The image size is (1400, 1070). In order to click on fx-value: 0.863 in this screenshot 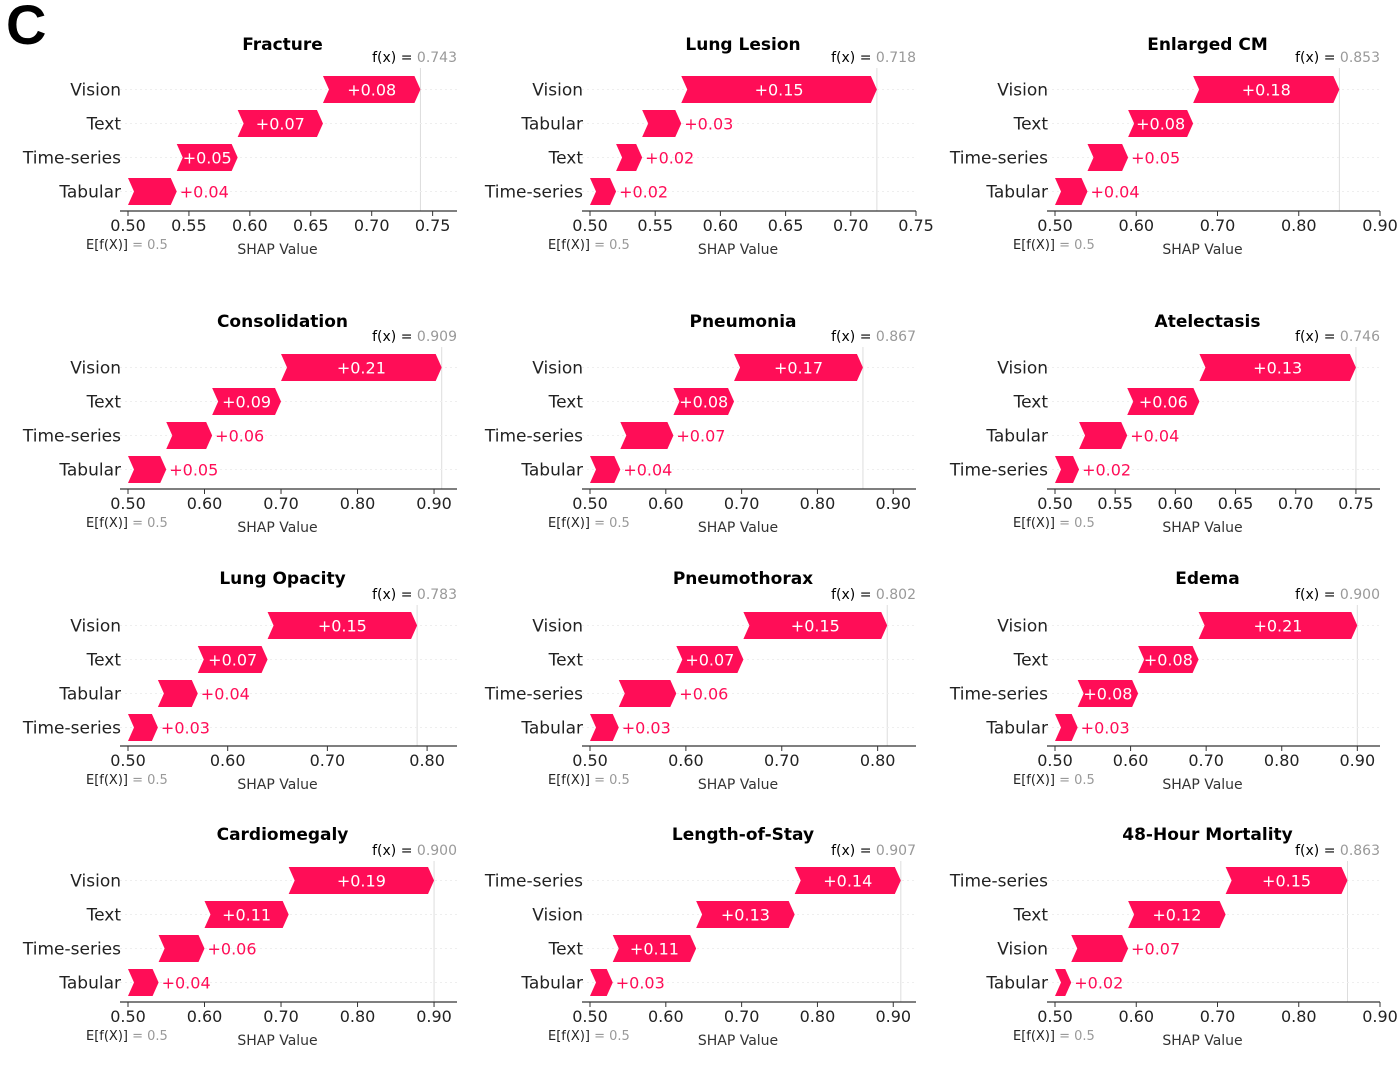, I will do `click(1360, 851)`.